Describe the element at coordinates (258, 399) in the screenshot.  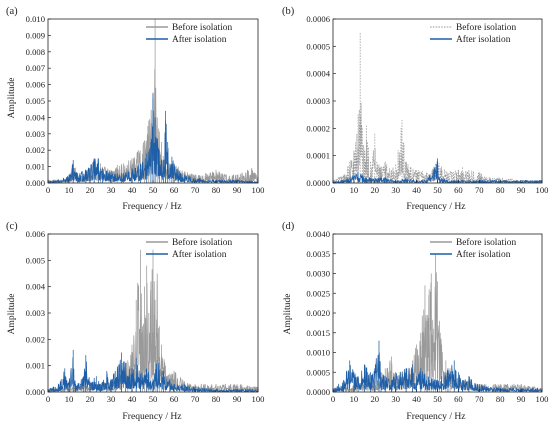
I see `panel-c-xtick-label-10: 100` at that location.